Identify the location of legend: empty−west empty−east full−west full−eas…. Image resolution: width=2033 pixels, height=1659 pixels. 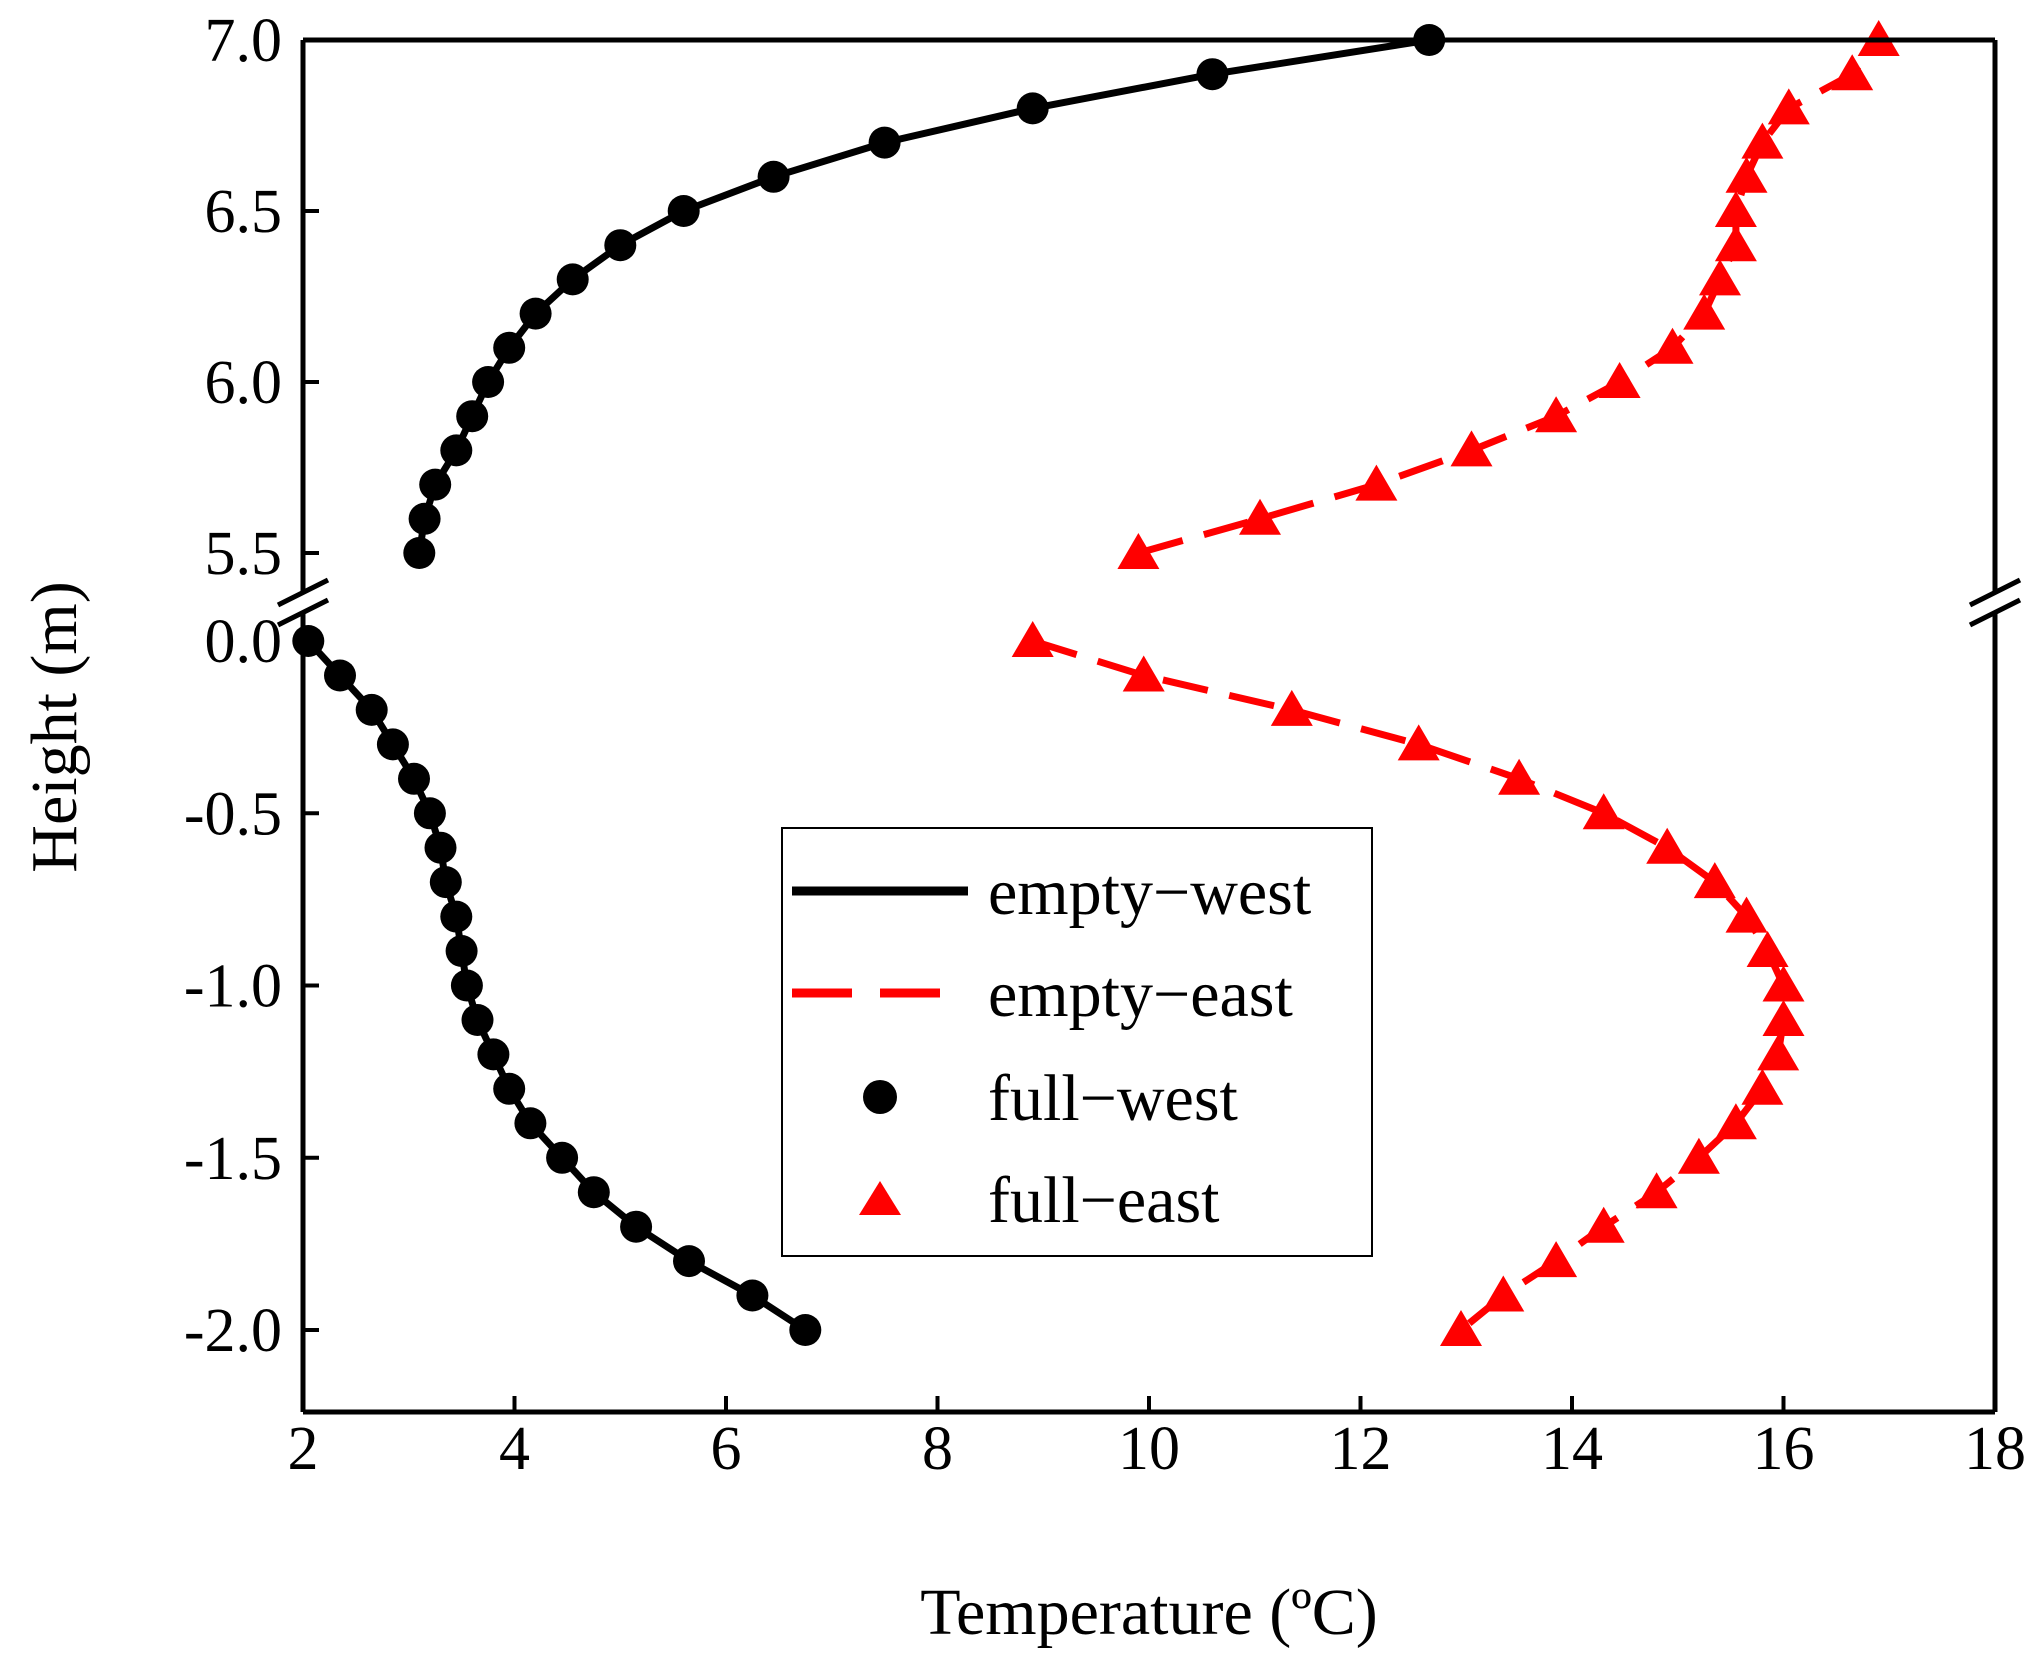
(1077, 1042).